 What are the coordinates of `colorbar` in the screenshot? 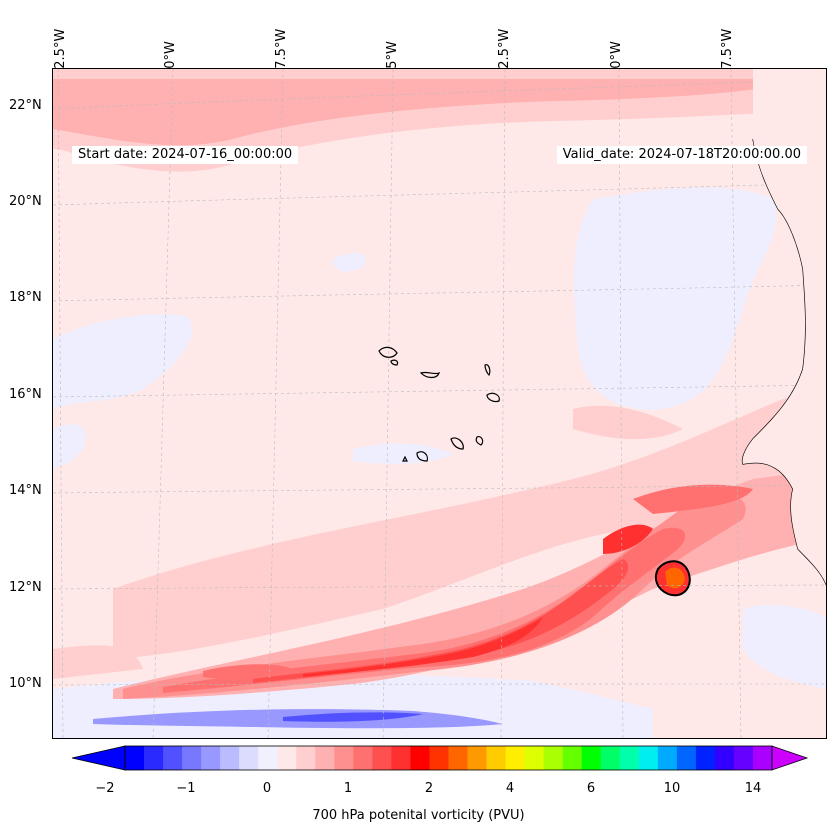 It's located at (440, 758).